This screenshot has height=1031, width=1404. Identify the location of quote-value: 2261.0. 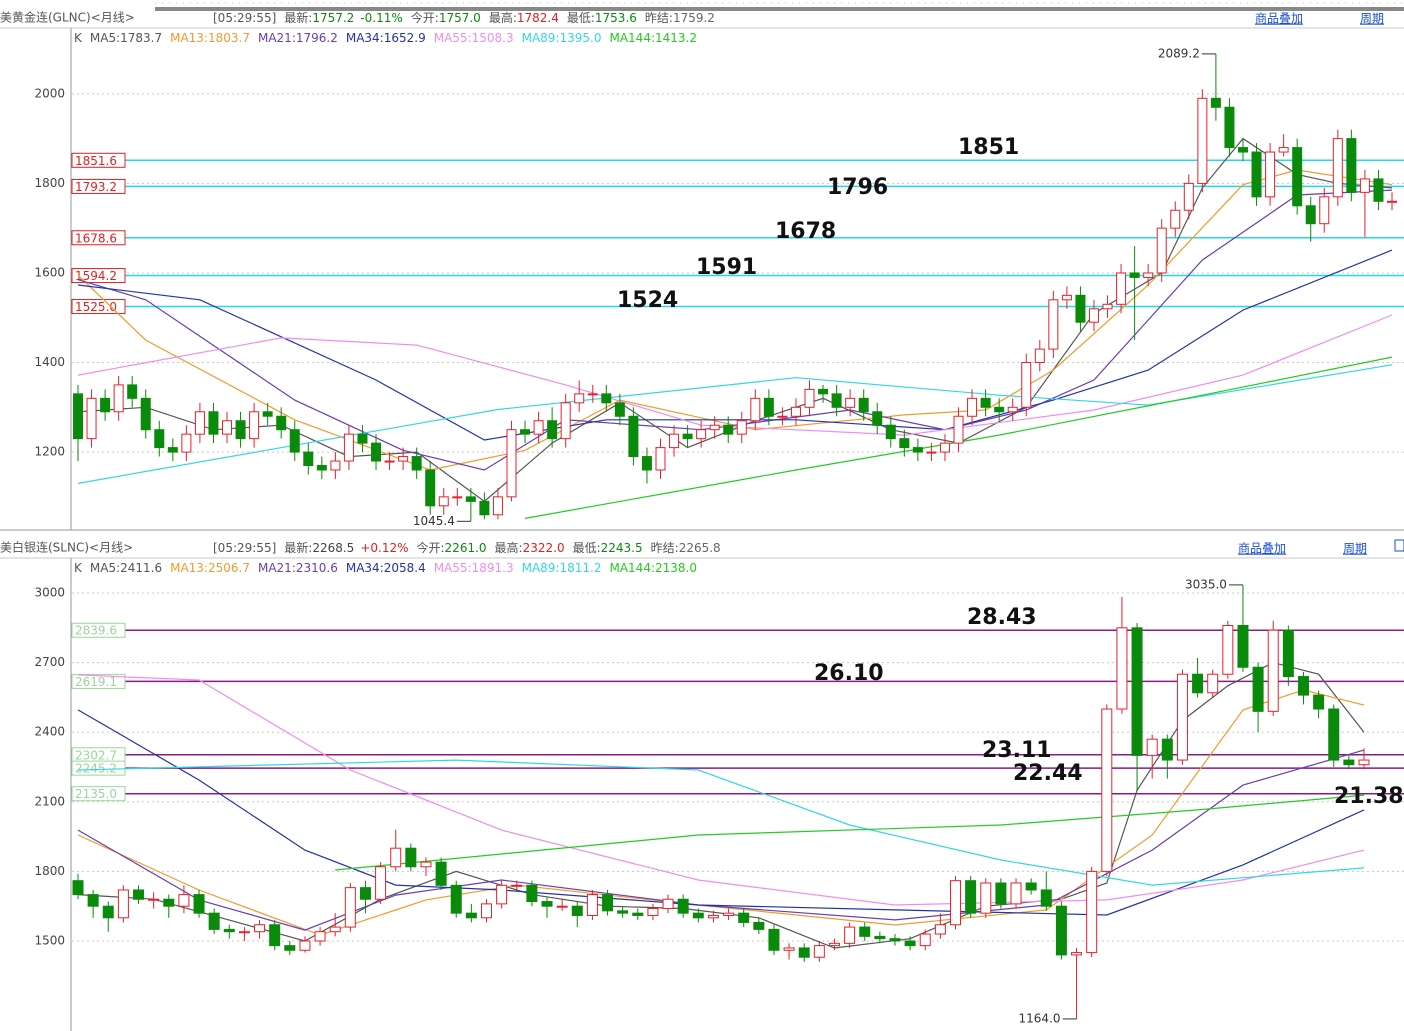
(466, 548).